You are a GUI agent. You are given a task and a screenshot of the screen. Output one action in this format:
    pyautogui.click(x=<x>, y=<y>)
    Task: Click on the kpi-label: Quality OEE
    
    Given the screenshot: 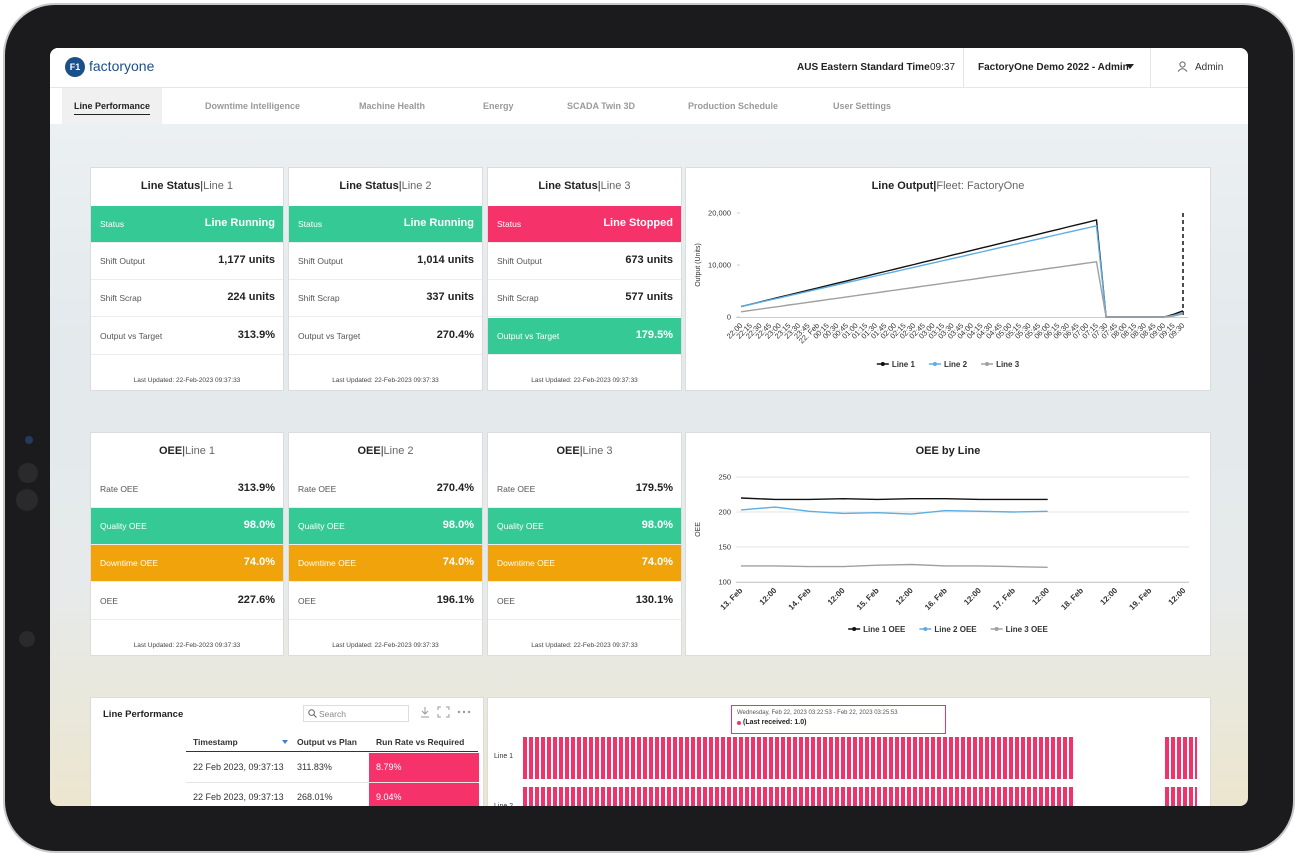 What is the action you would take?
    pyautogui.click(x=321, y=526)
    